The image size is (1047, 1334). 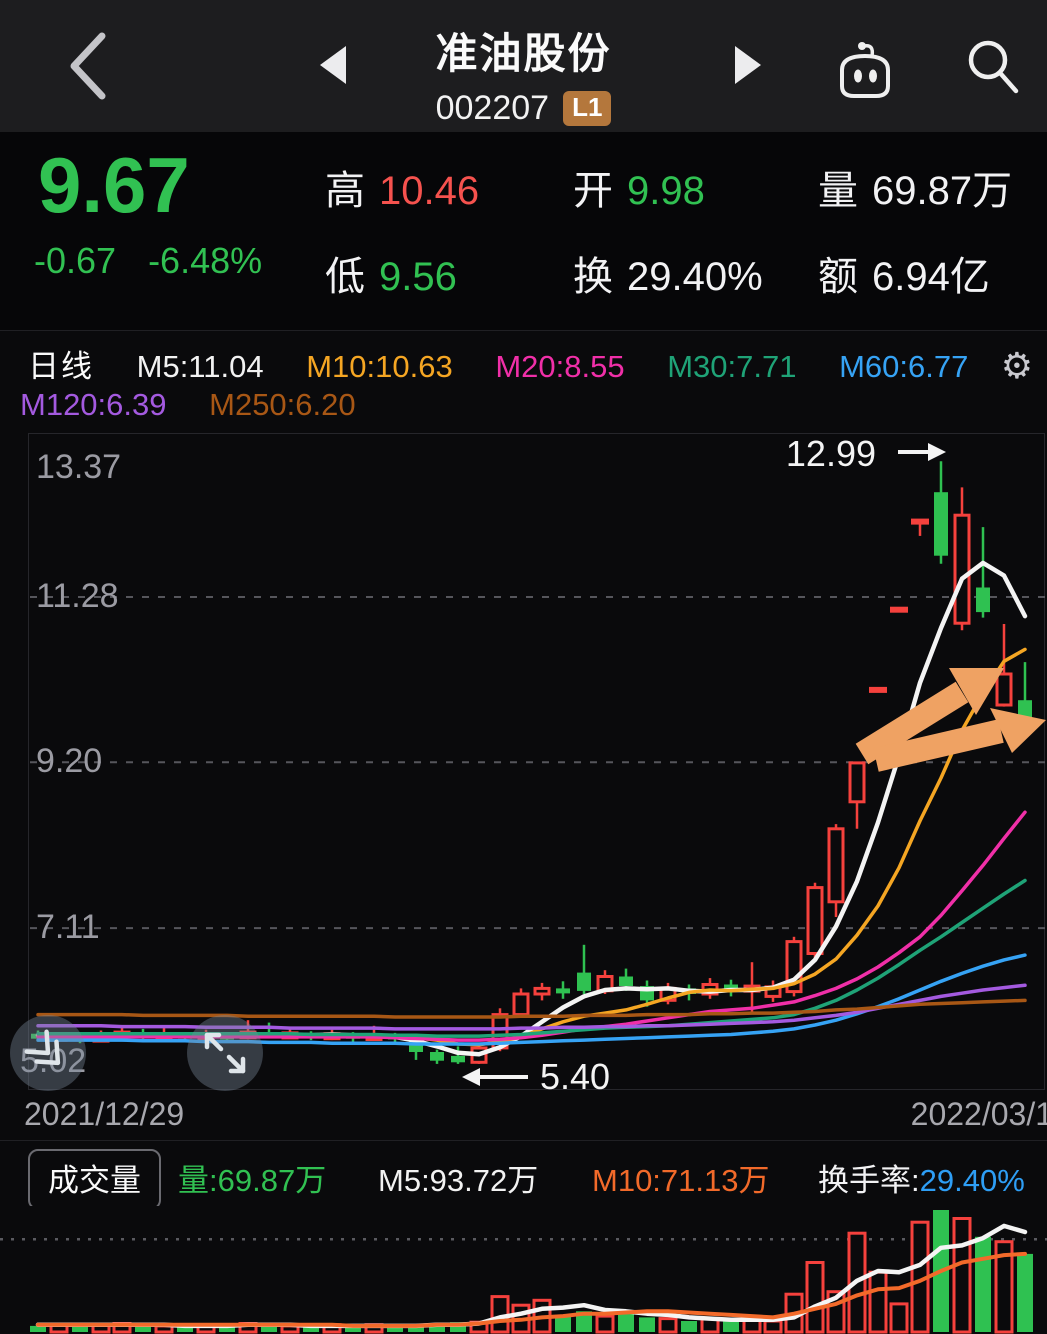 I want to click on ma20-value: M20:8.55, so click(x=560, y=366).